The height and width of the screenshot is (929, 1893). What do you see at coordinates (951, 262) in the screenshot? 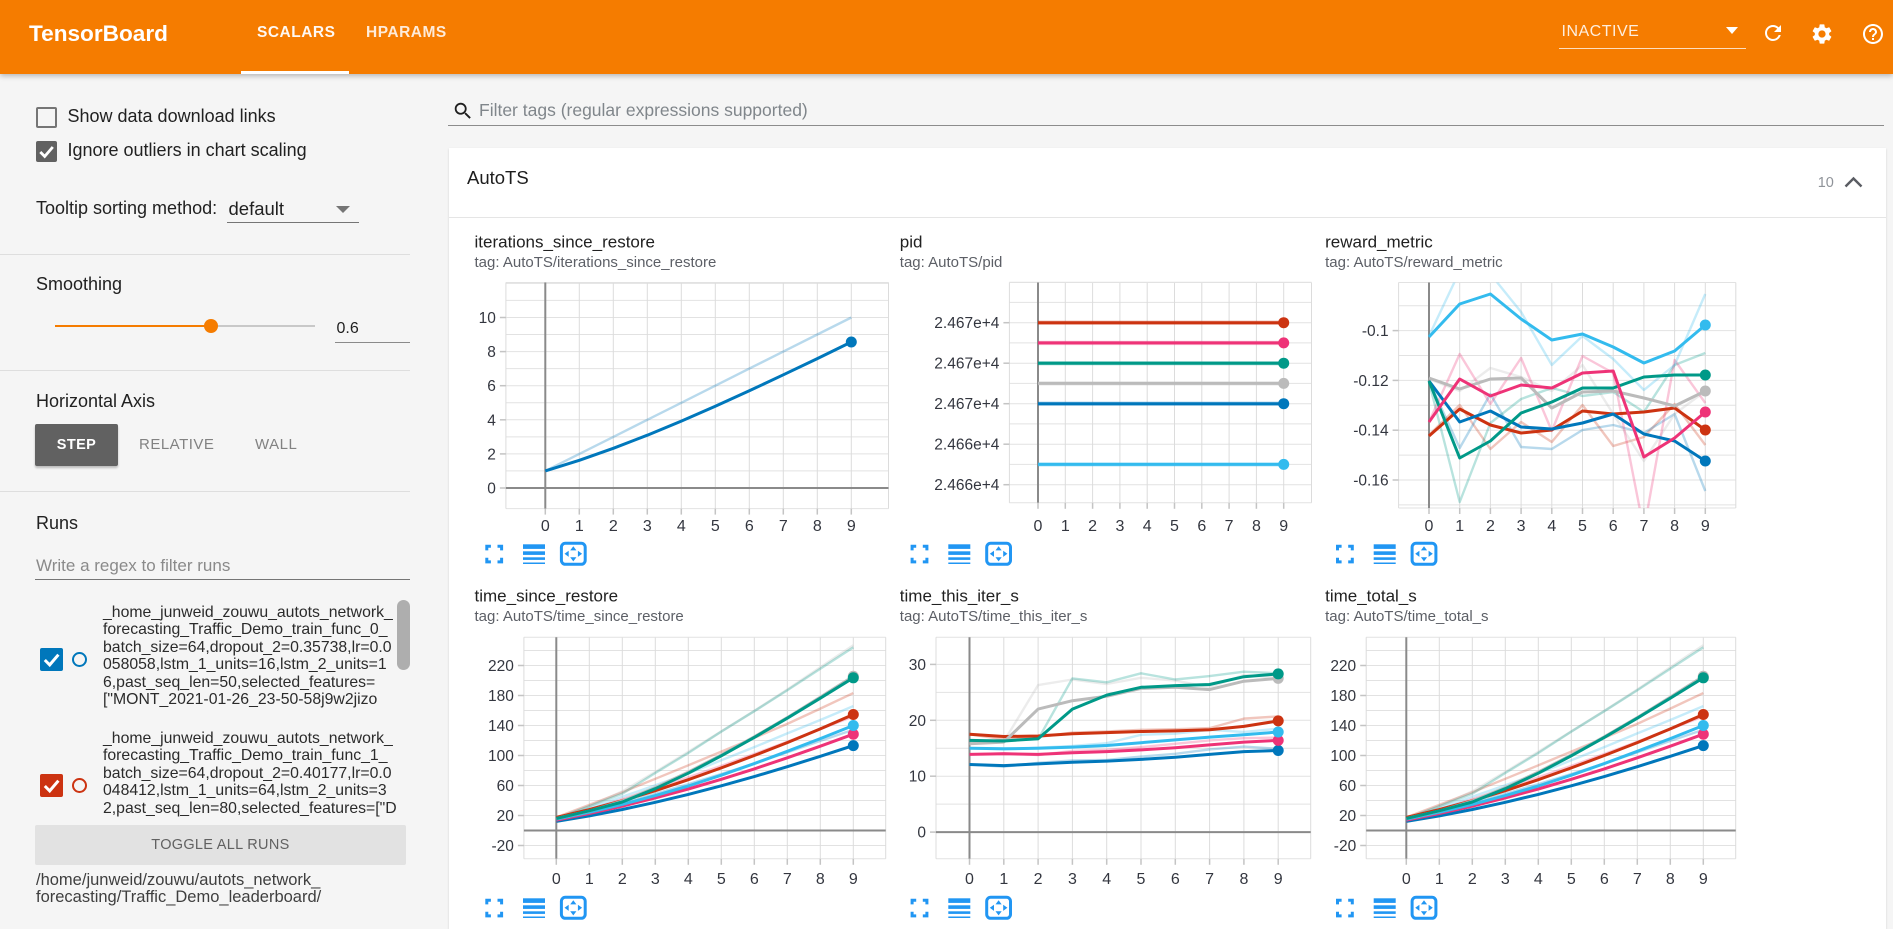
I see `svg-text: tag: AutoTS/pid` at bounding box center [951, 262].